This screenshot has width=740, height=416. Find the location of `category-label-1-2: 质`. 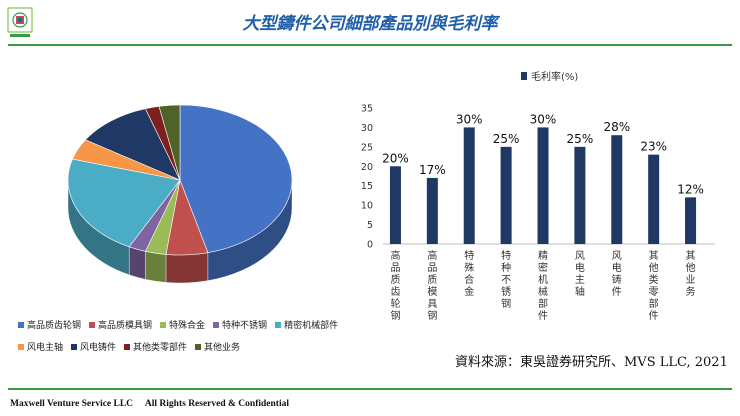

category-label-1-2: 质 is located at coordinates (432, 280).